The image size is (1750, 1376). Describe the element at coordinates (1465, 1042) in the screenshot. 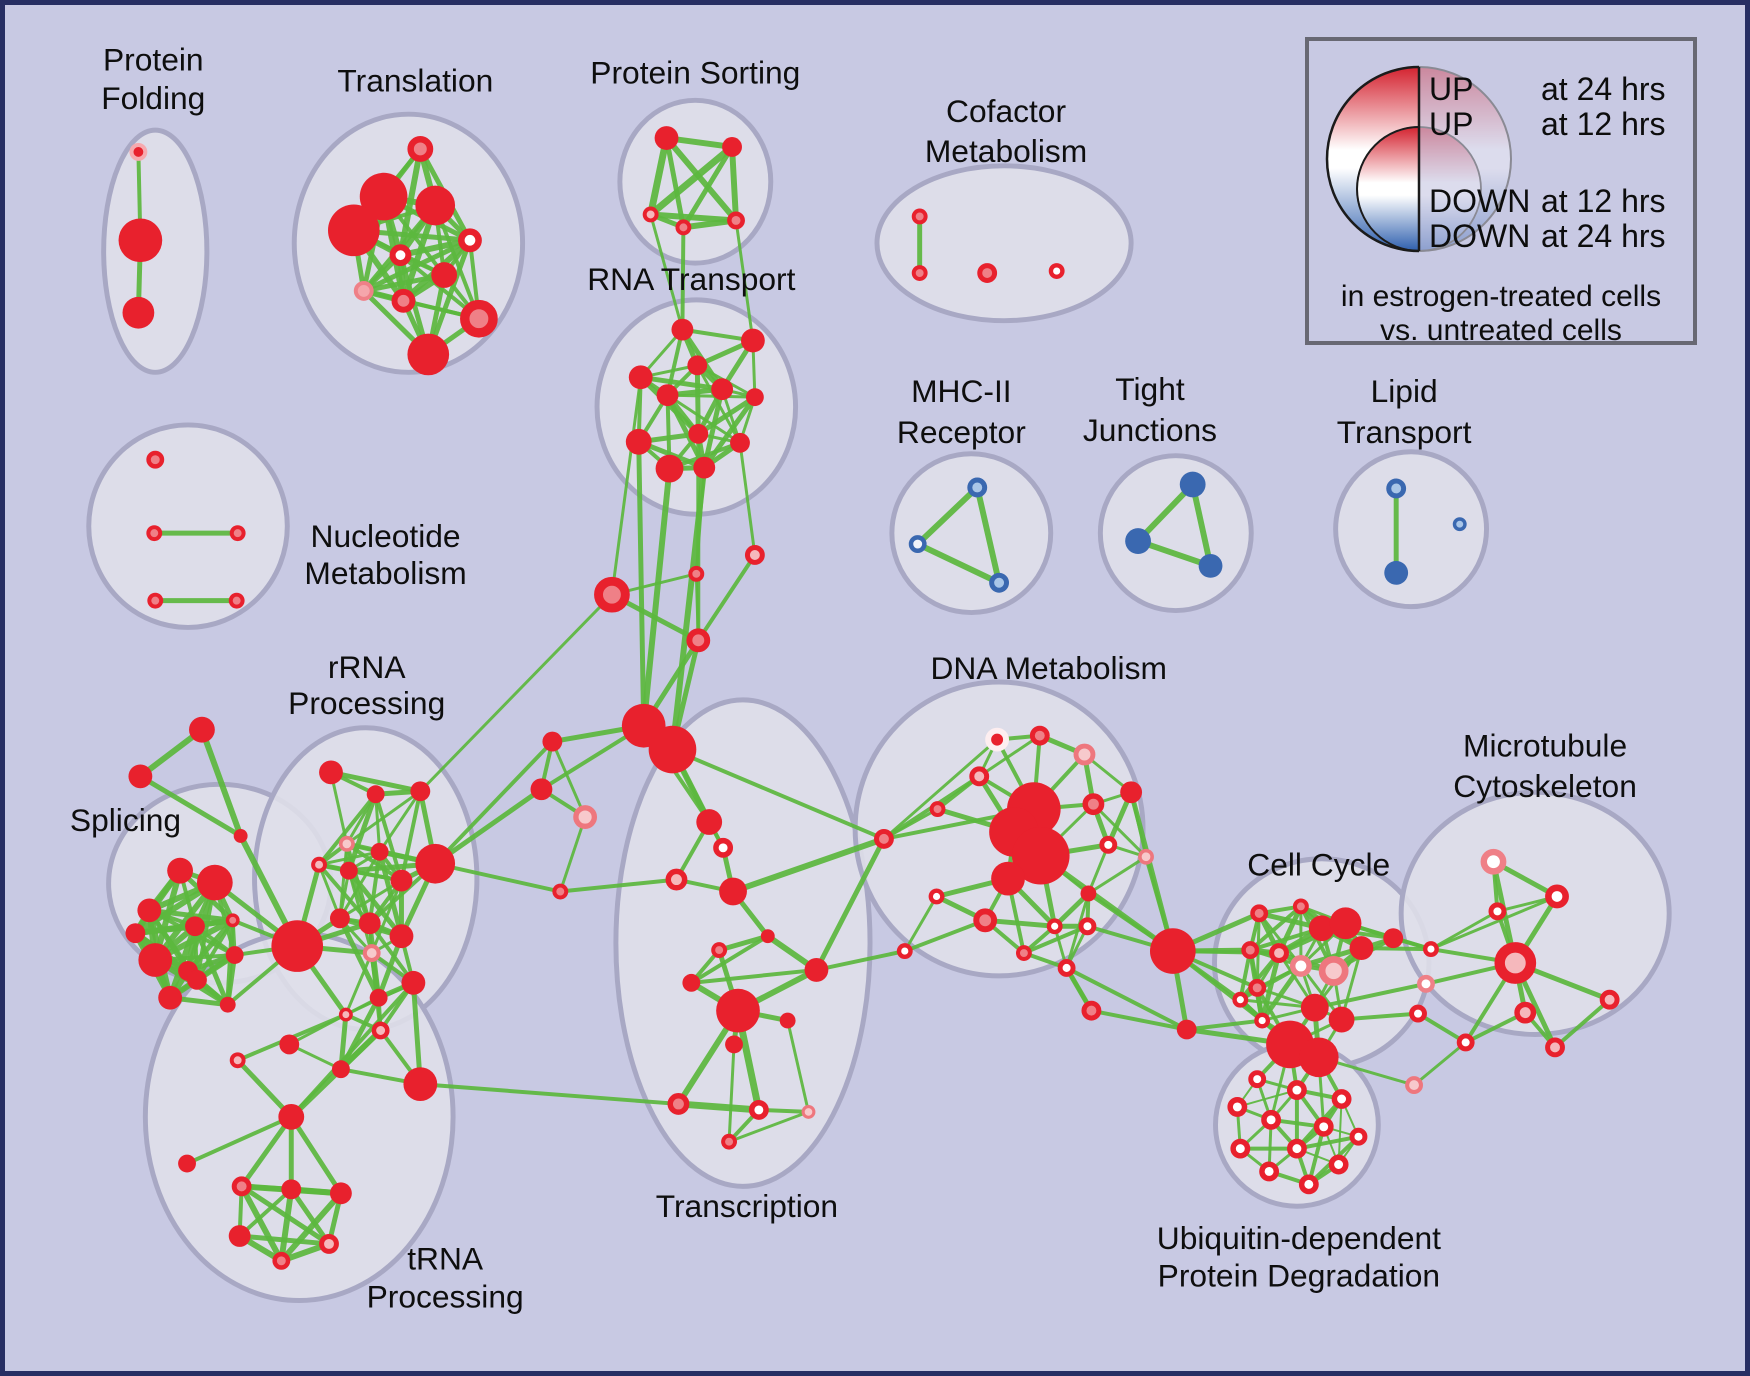

I see `node-mt7` at that location.